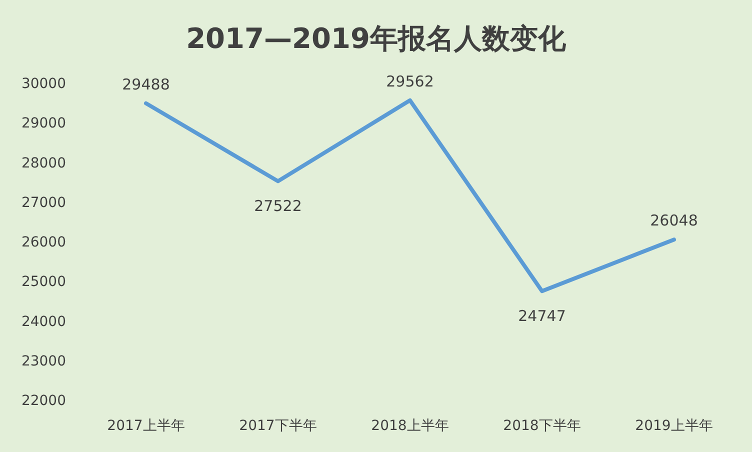 The width and height of the screenshot is (752, 452). I want to click on data-label: 24747, so click(542, 316).